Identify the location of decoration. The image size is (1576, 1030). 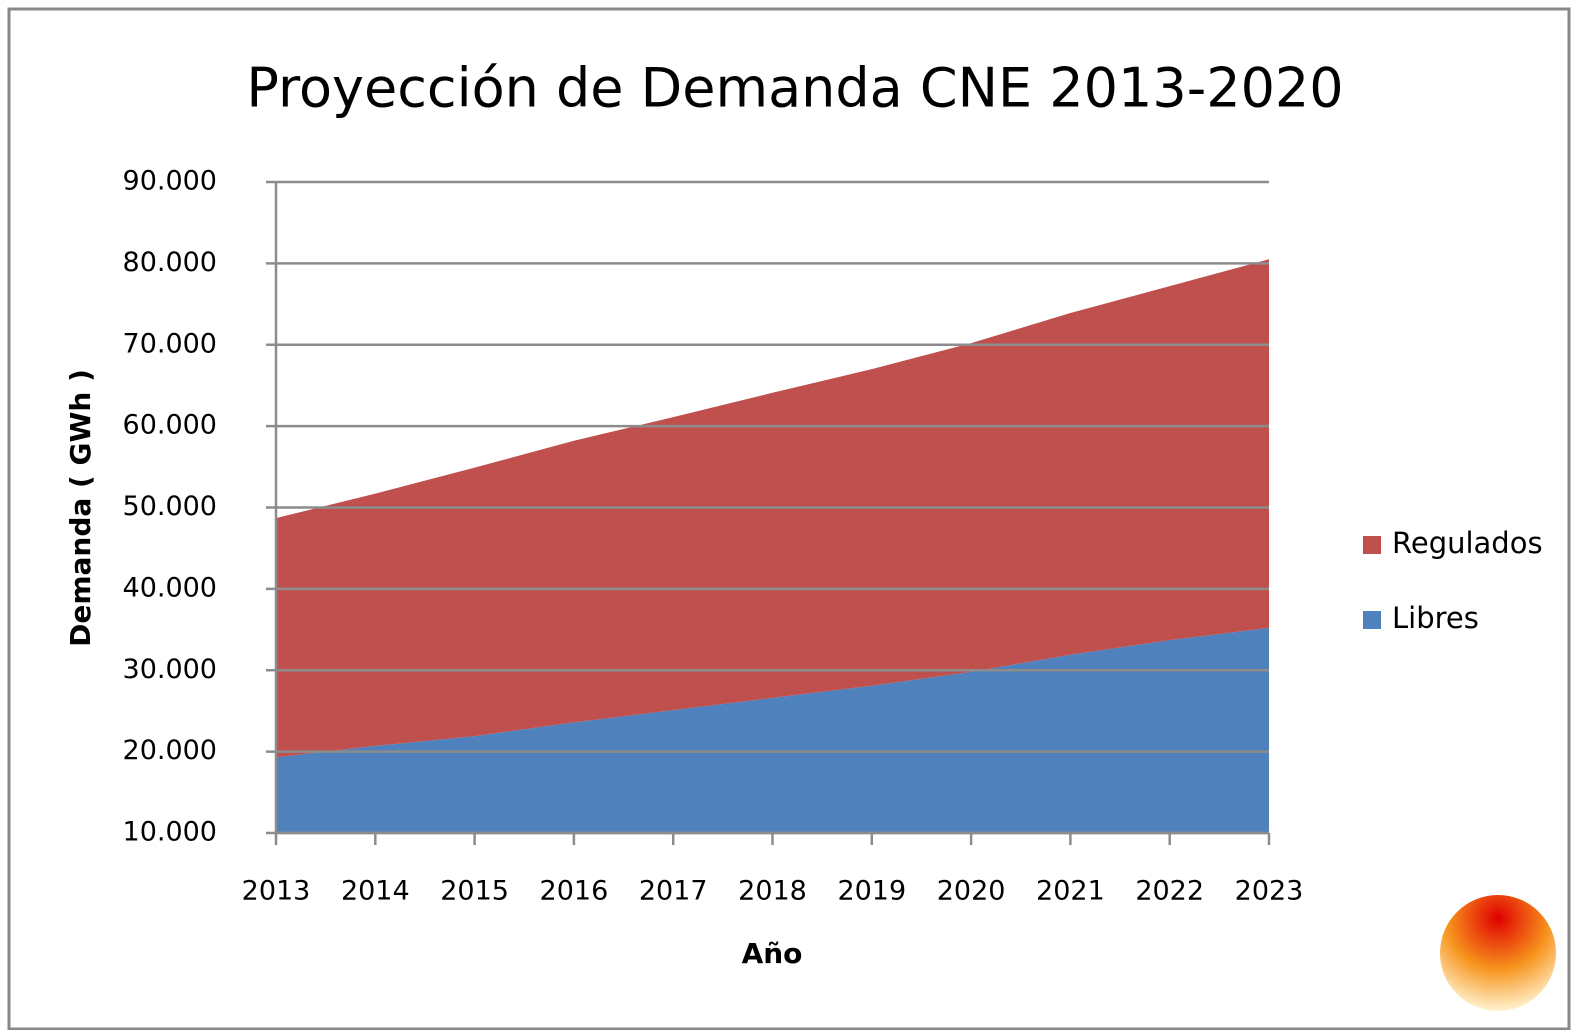
(1498, 953).